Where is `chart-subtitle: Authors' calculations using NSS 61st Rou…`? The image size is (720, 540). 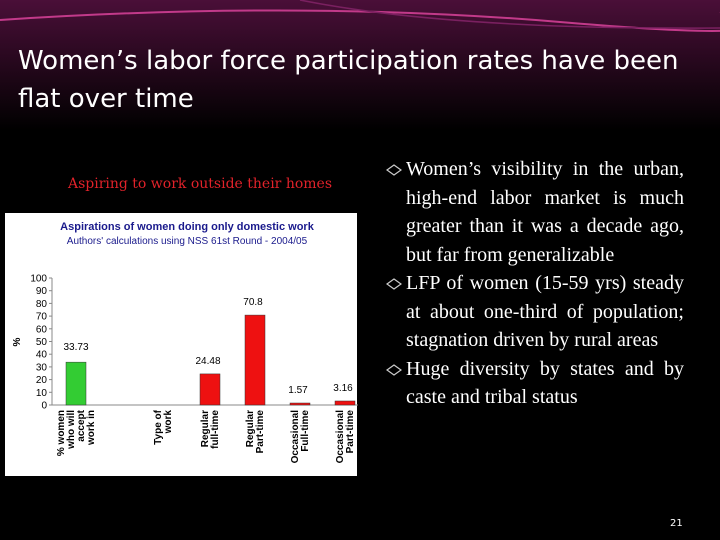 chart-subtitle: Authors' calculations using NSS 61st Rou… is located at coordinates (187, 241).